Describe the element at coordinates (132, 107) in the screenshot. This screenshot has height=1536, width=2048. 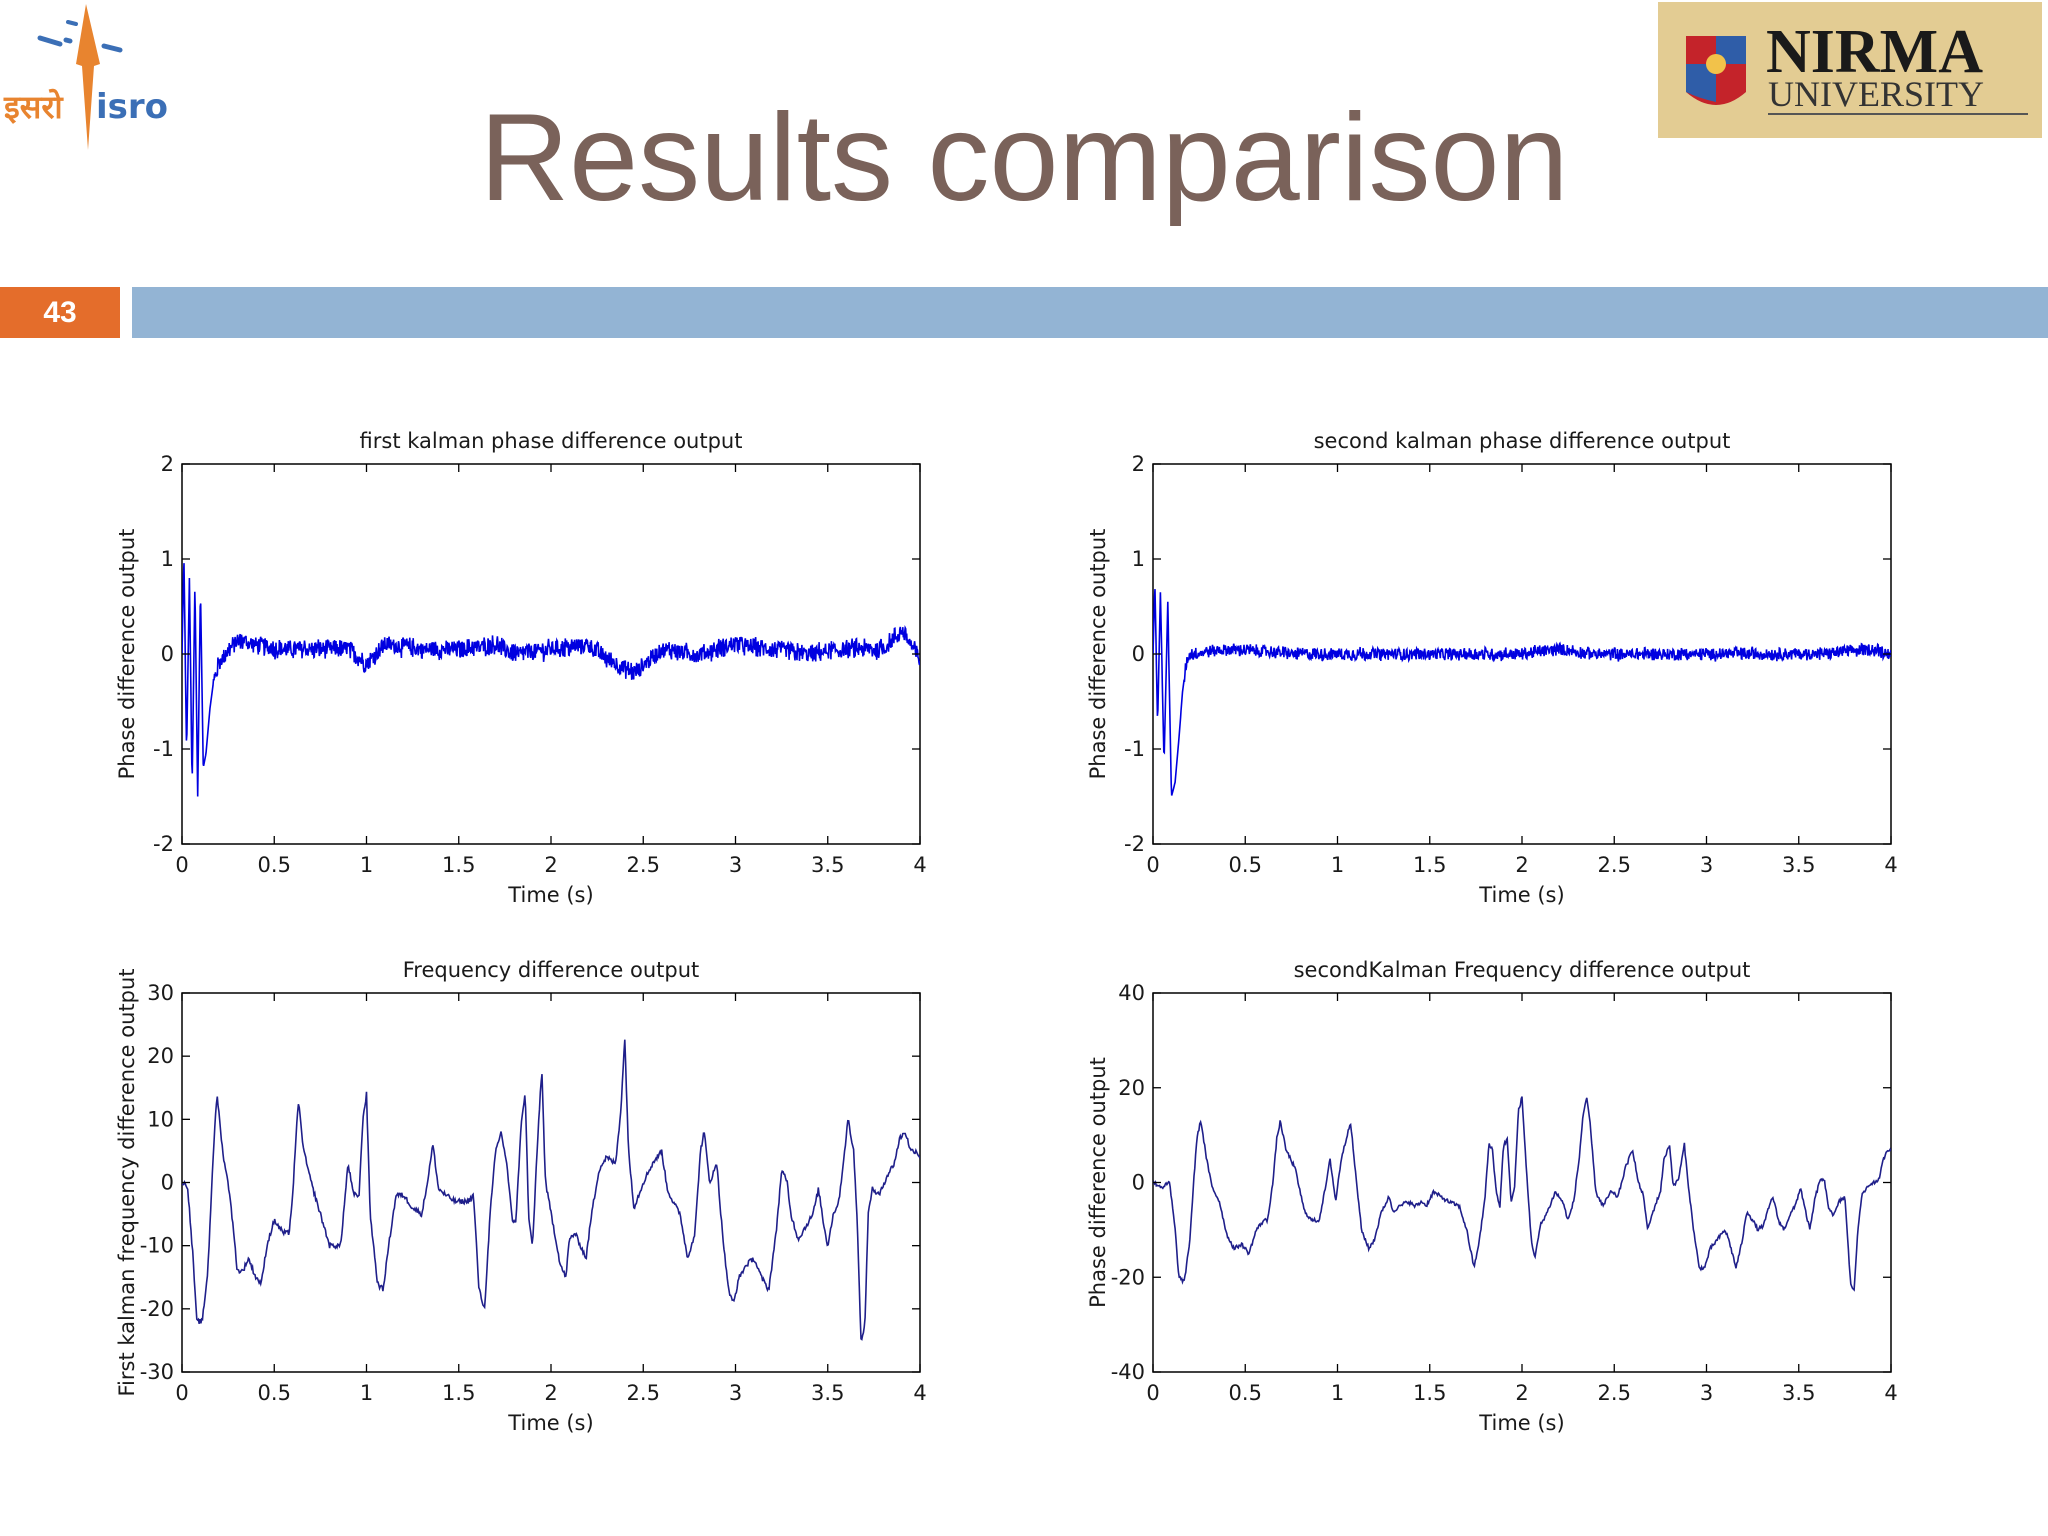
I see `isro-logo-text-en: isro` at that location.